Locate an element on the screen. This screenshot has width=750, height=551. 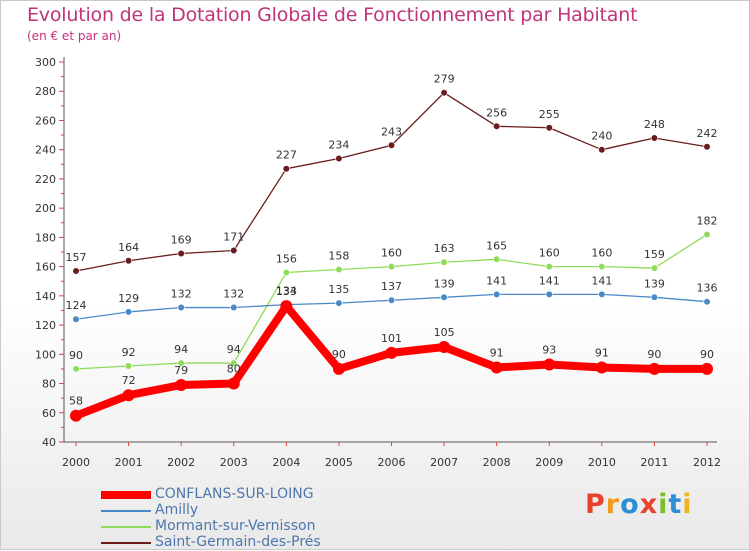
data-label: 124 is located at coordinates (76, 305).